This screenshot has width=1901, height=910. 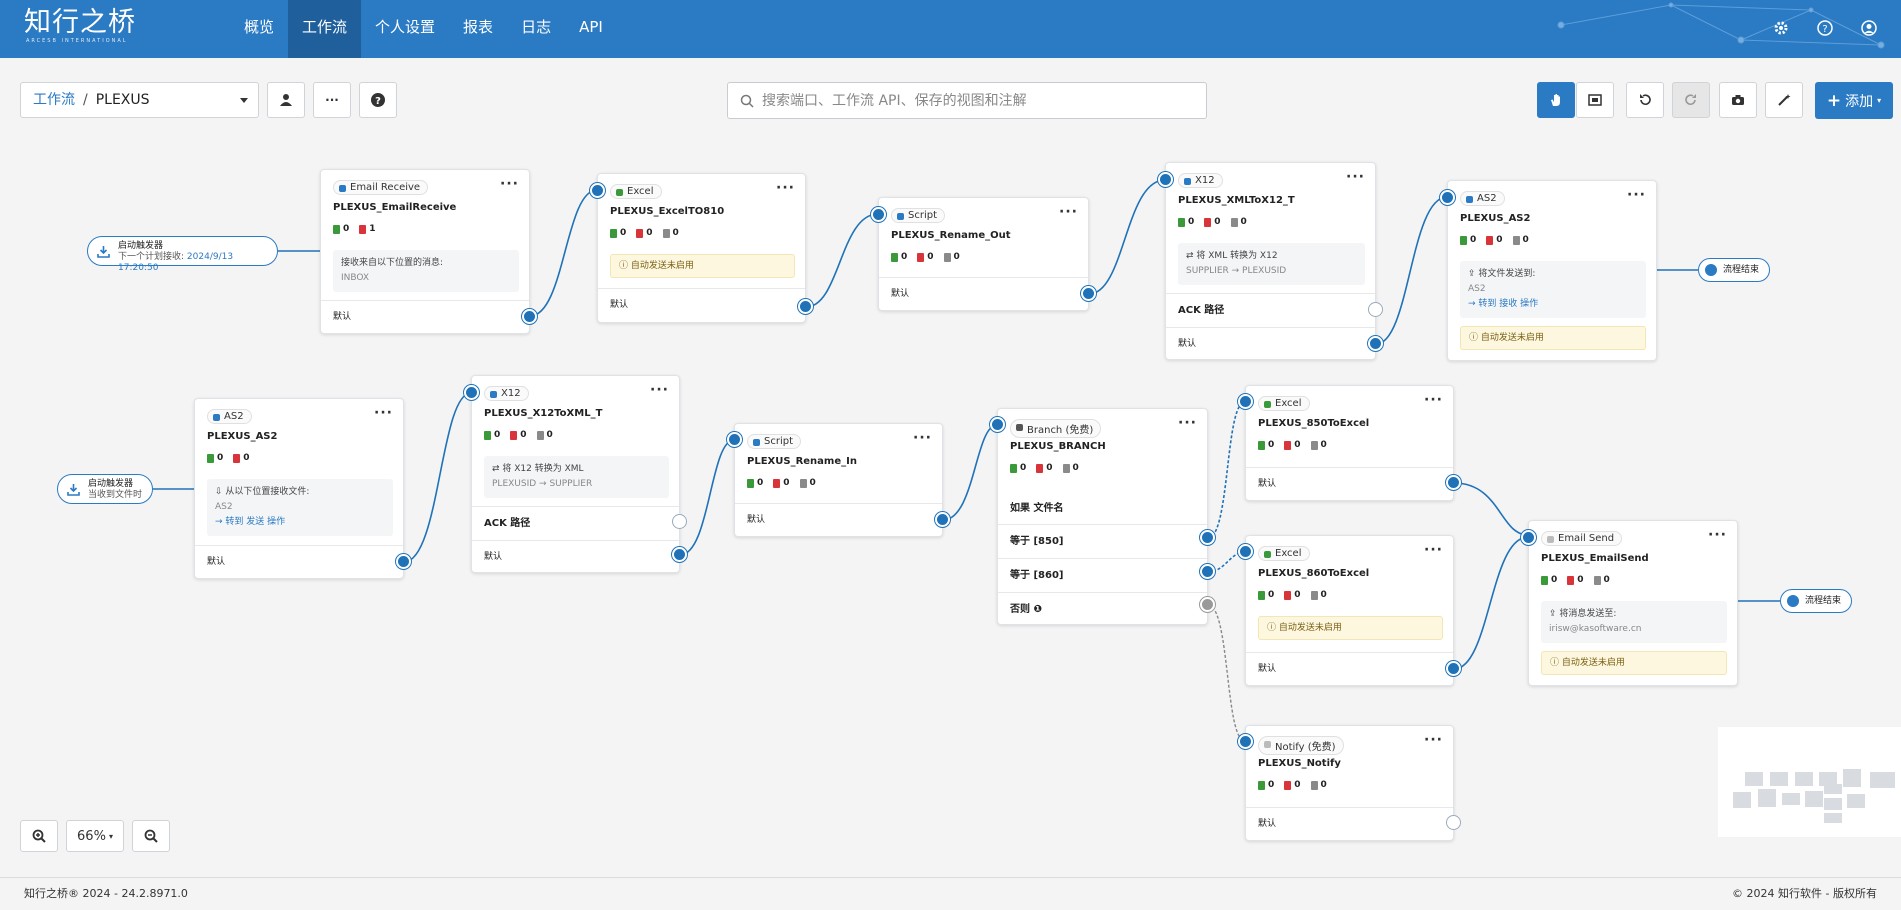 What do you see at coordinates (250, 522) in the screenshot?
I see `goto-send-link: → 转到 发送 操作` at bounding box center [250, 522].